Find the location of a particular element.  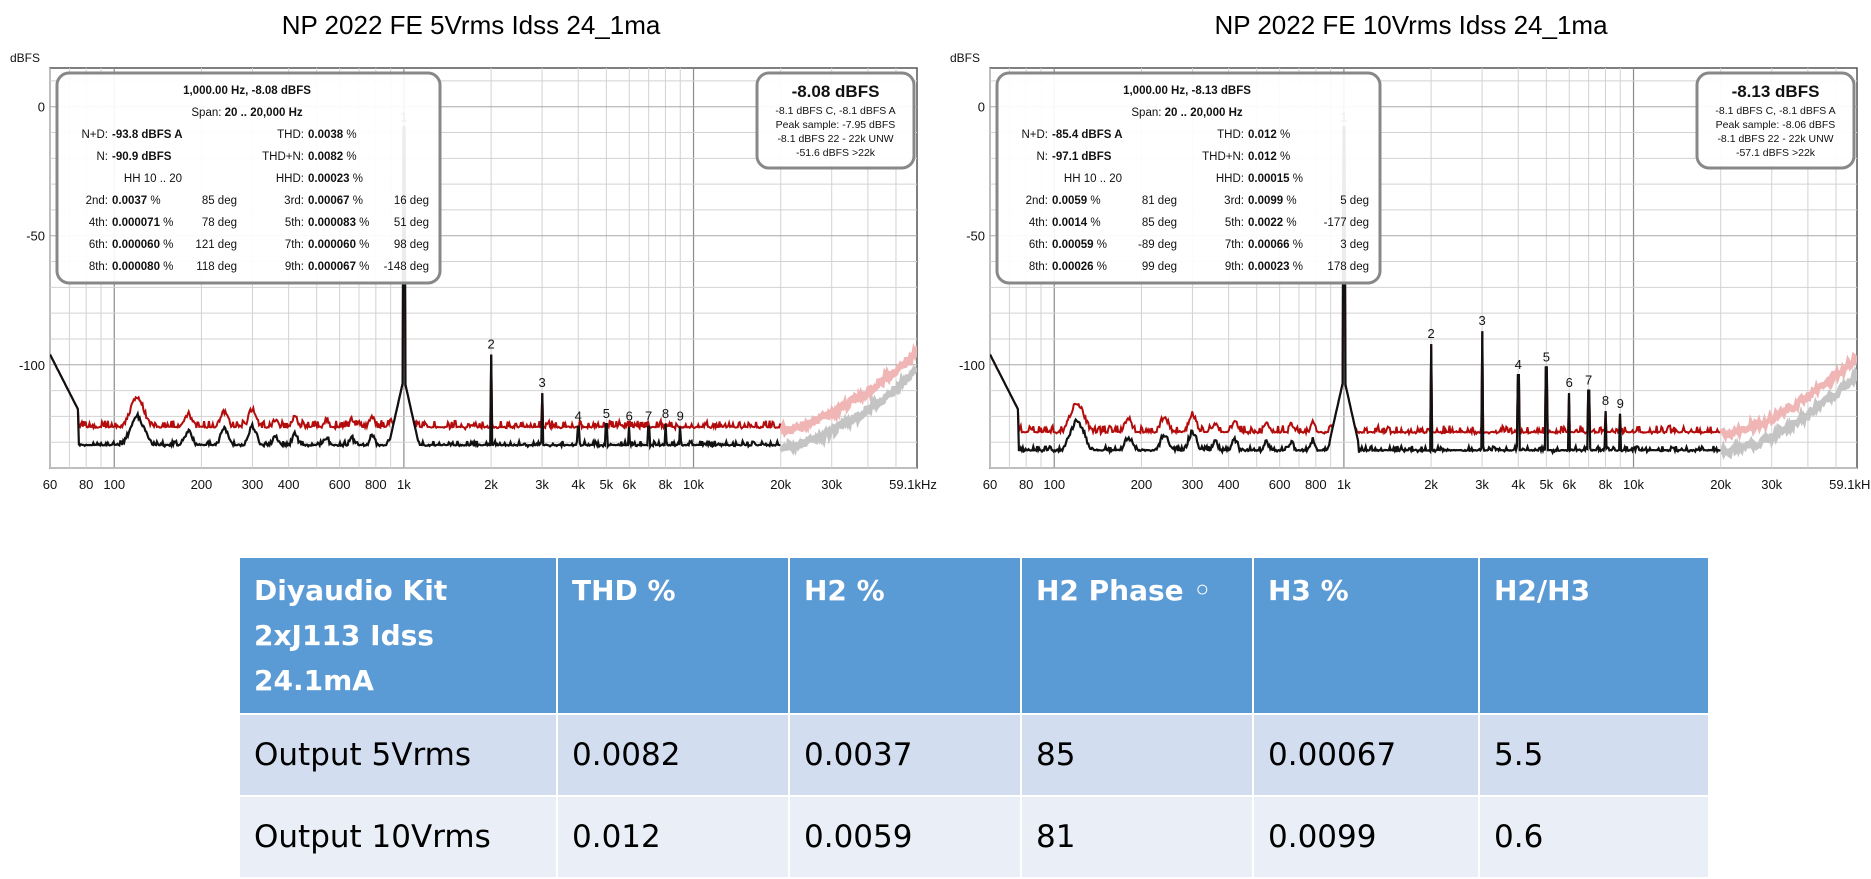

info-value: 0.0014 % is located at coordinates (1076, 223).